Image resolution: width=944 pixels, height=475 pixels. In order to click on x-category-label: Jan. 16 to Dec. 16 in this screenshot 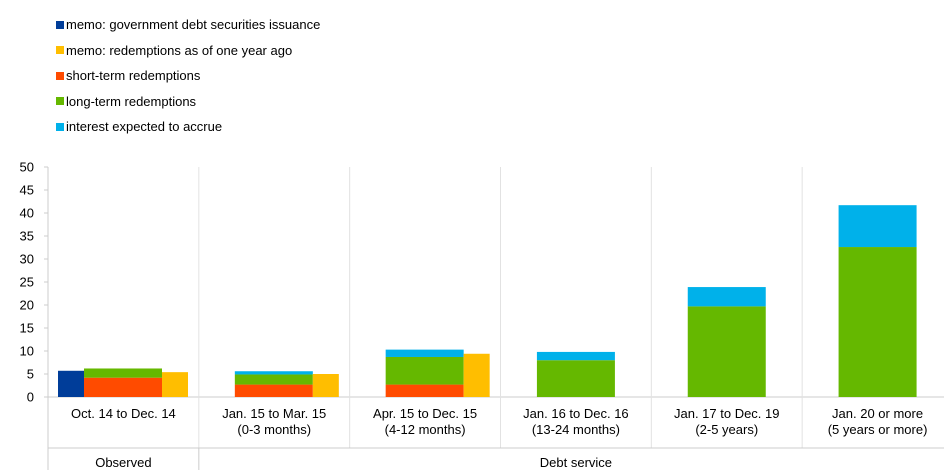, I will do `click(576, 413)`.